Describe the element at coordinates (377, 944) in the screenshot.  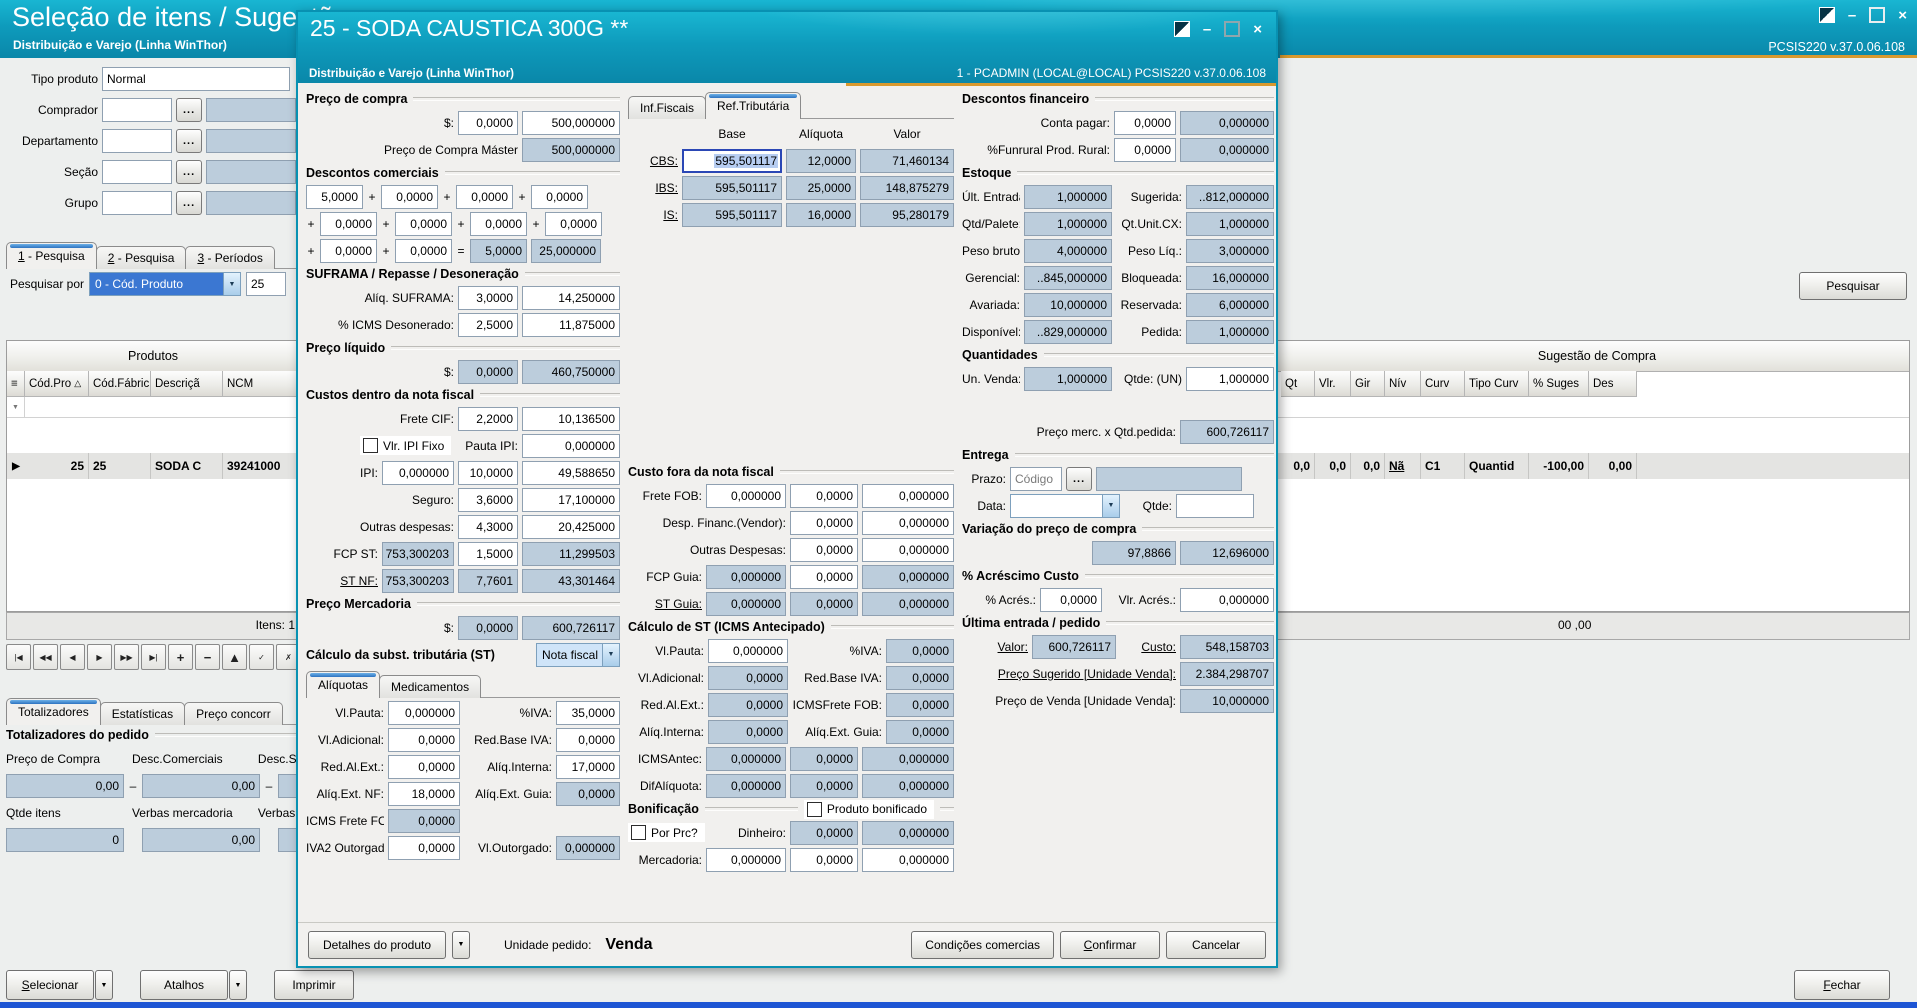
I see `detalhes-do-produto-button: Detalhes do produto` at that location.